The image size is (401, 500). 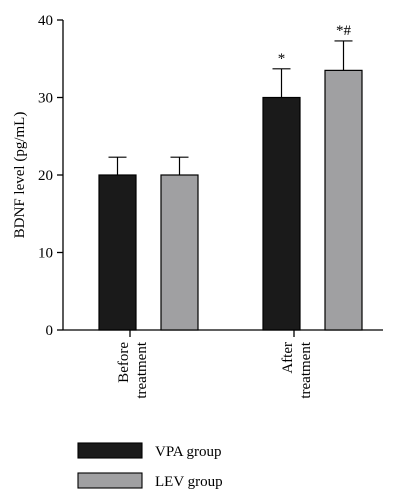 I want to click on significance-marker: *, so click(x=282, y=59).